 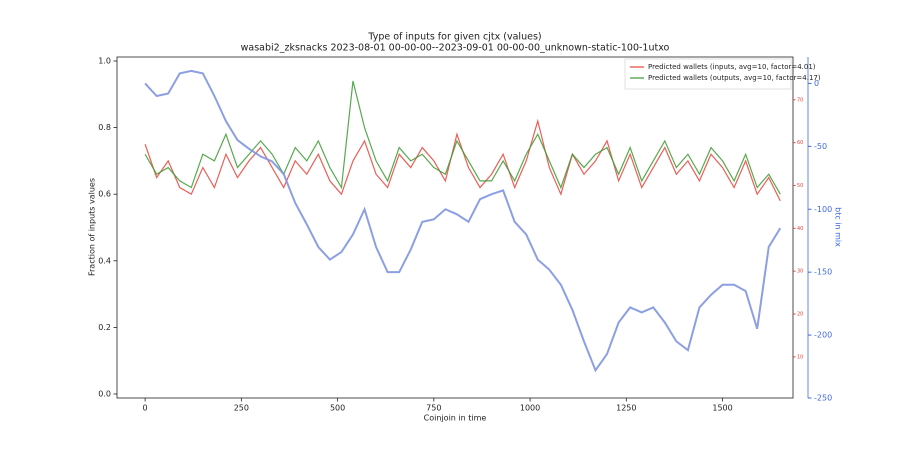 I want to click on y3-tick-label: 50, so click(x=800, y=186).